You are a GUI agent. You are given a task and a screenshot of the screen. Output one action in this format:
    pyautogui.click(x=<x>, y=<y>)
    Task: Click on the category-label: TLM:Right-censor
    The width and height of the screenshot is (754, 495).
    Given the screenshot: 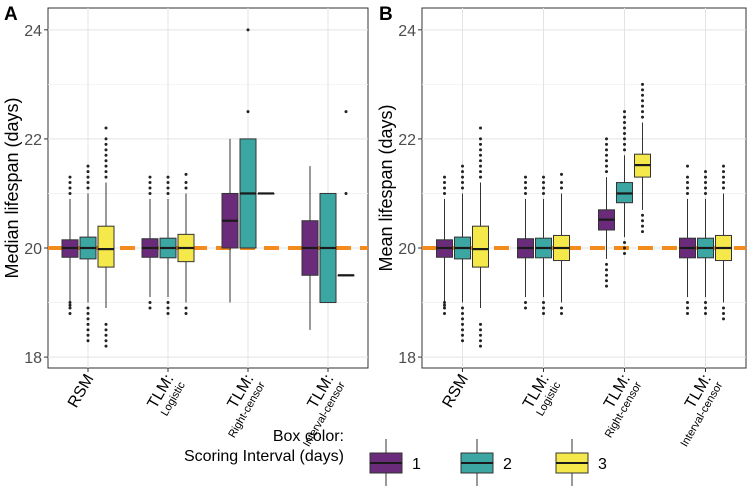 What is the action you would take?
    pyautogui.click(x=616, y=405)
    